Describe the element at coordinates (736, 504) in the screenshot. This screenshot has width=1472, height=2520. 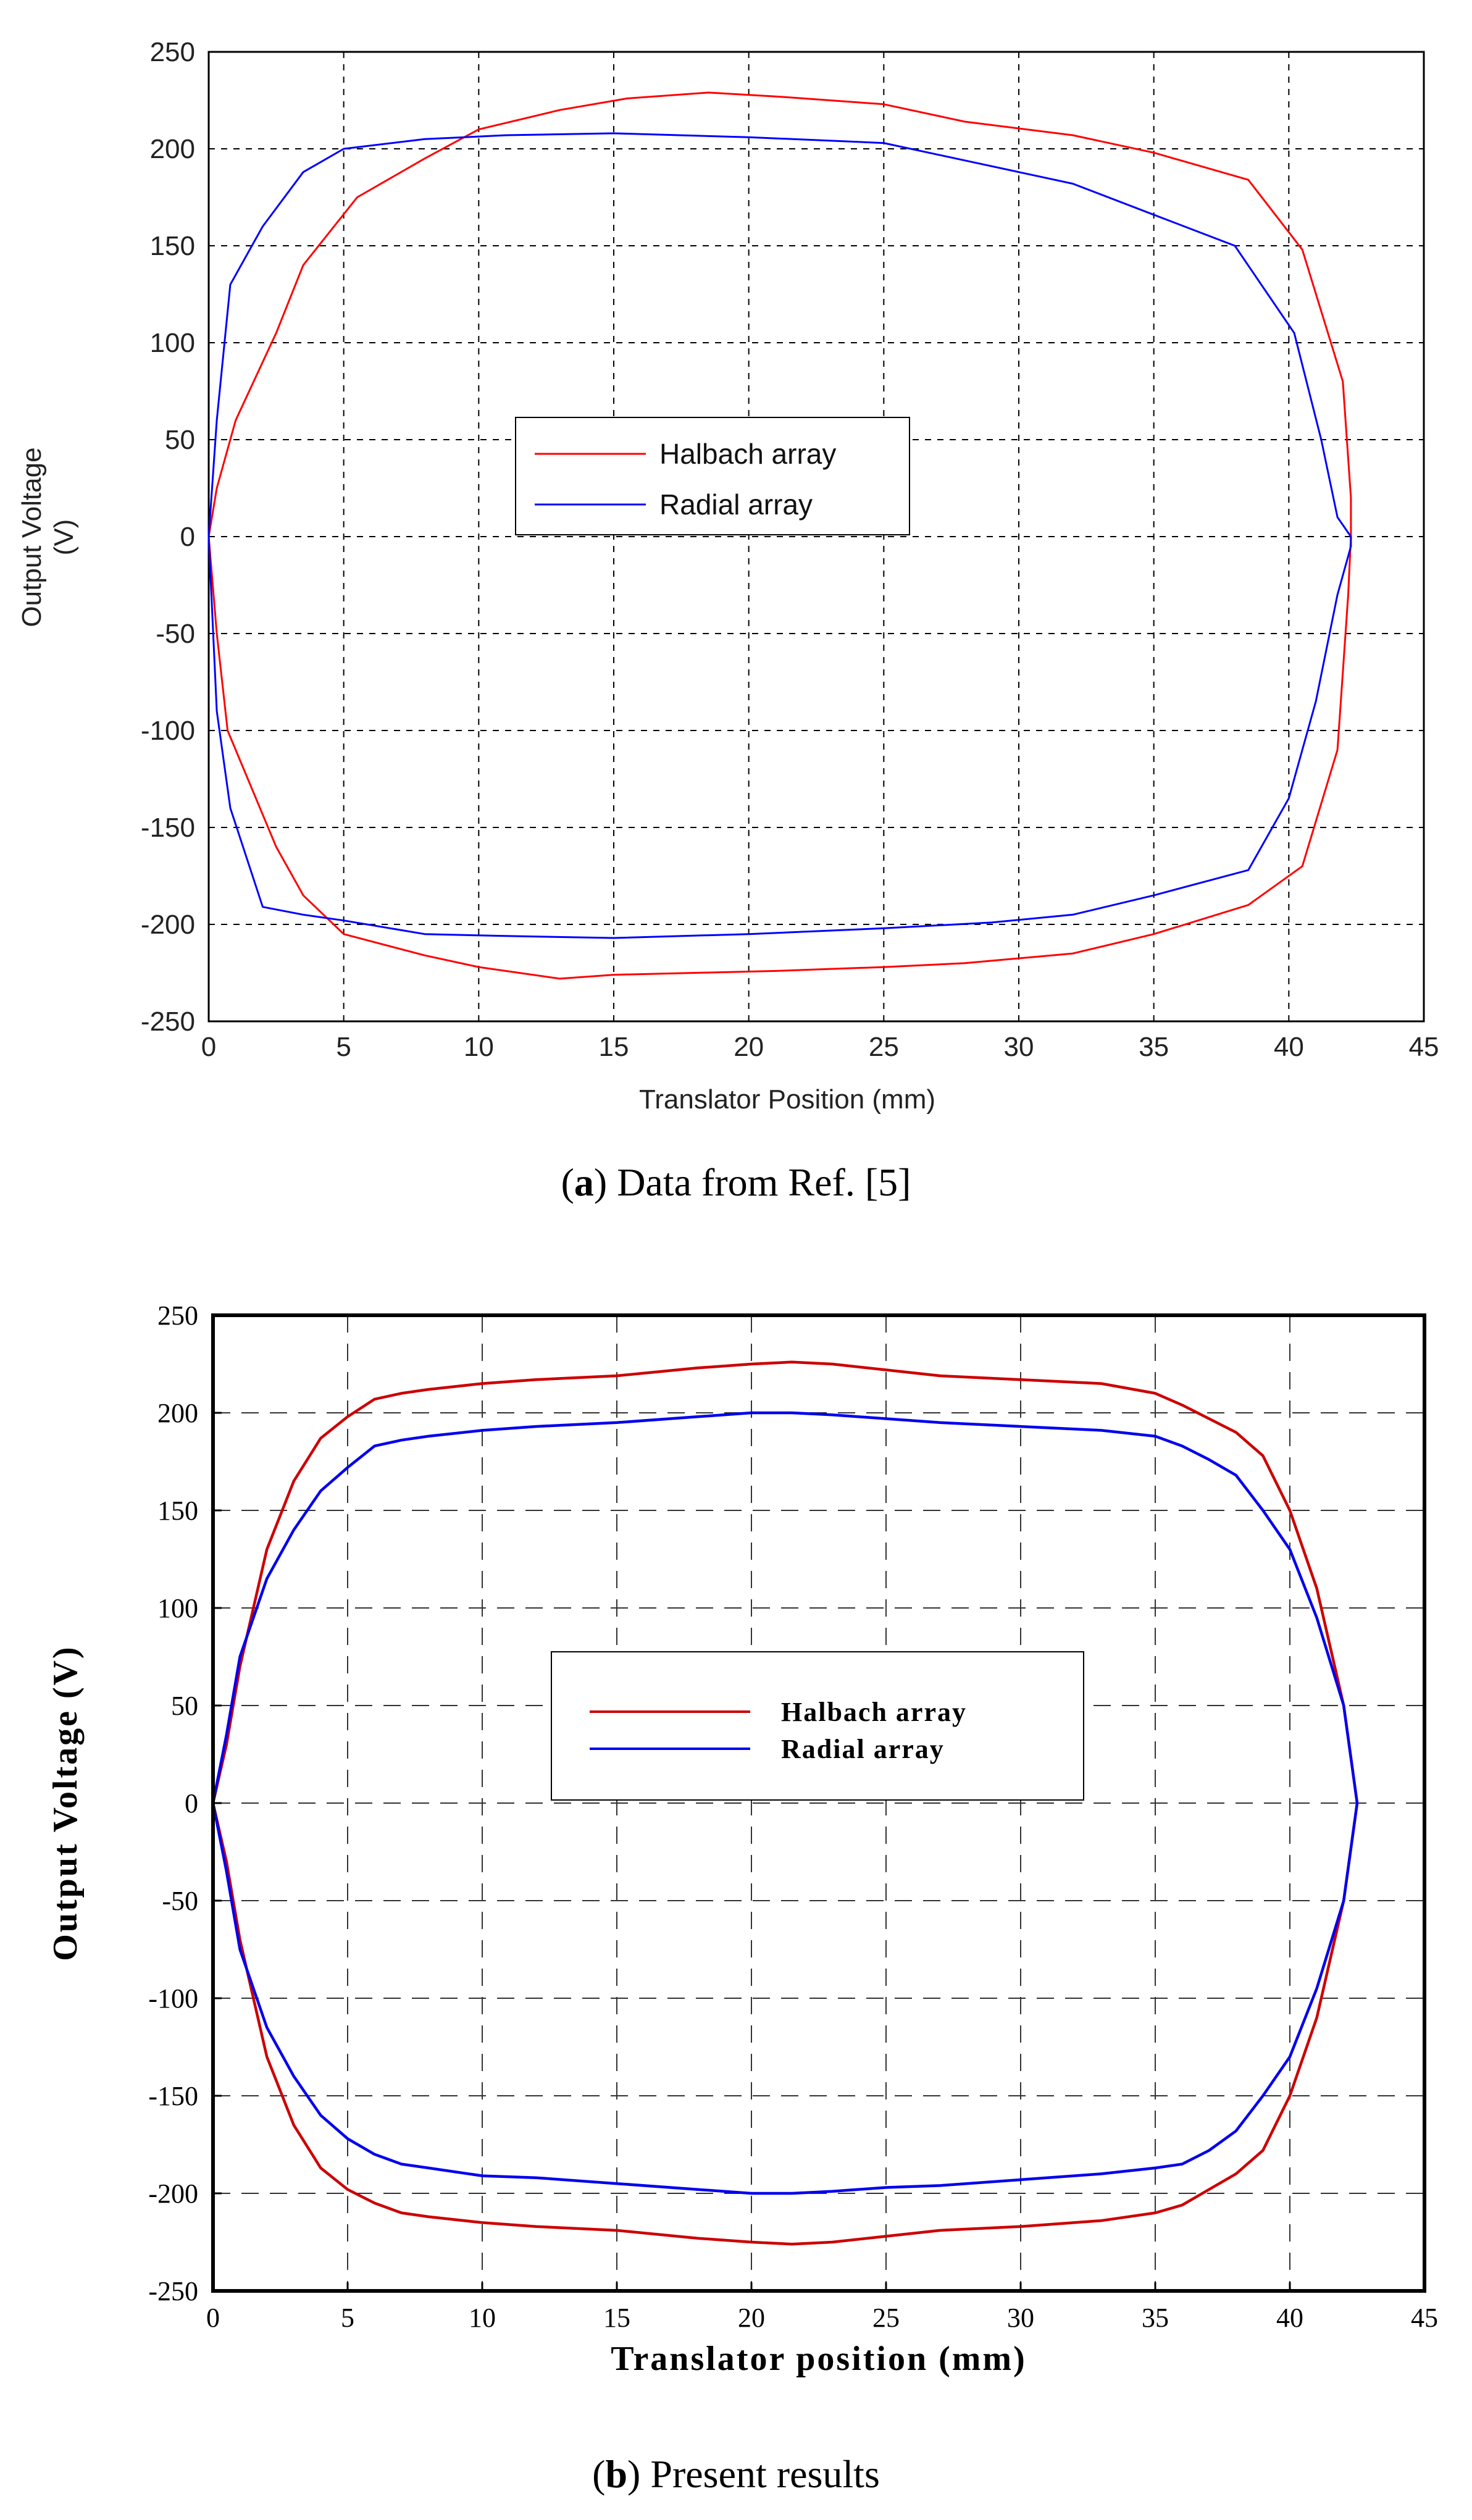
I see `chart-a-legend-label-radial: Radial array` at that location.